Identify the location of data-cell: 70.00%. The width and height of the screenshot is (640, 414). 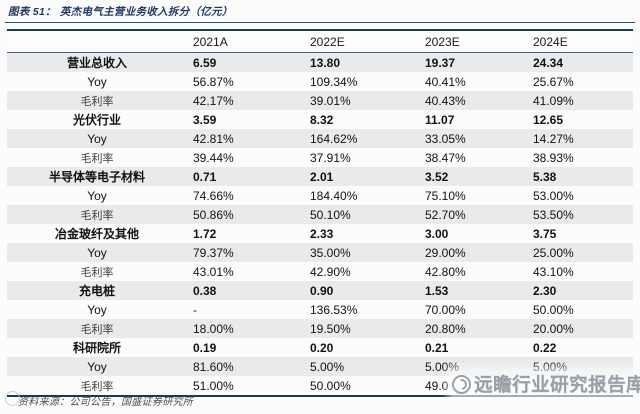
(445, 309).